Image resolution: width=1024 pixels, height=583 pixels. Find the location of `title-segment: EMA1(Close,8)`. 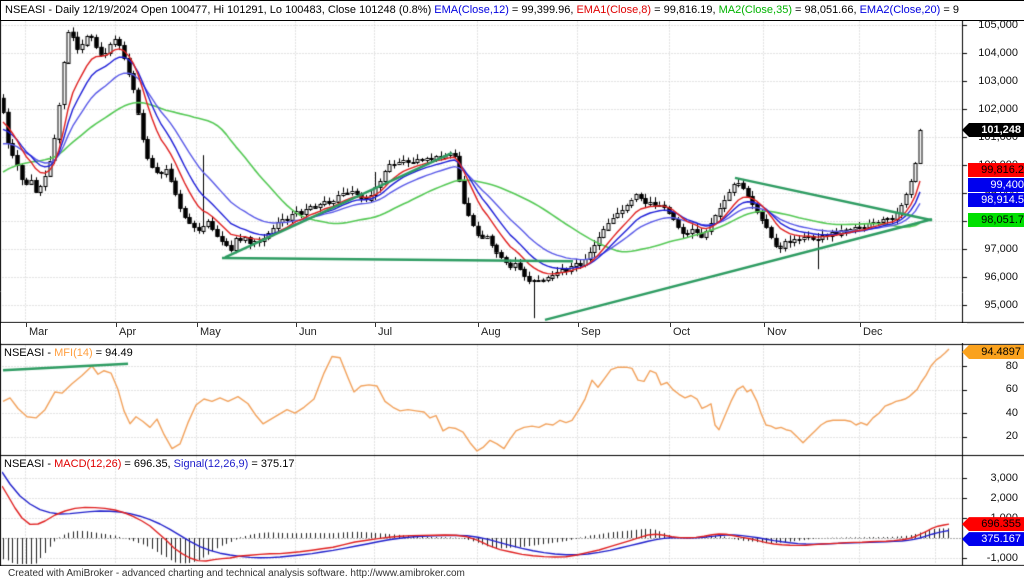

title-segment: EMA1(Close,8) is located at coordinates (614, 10).